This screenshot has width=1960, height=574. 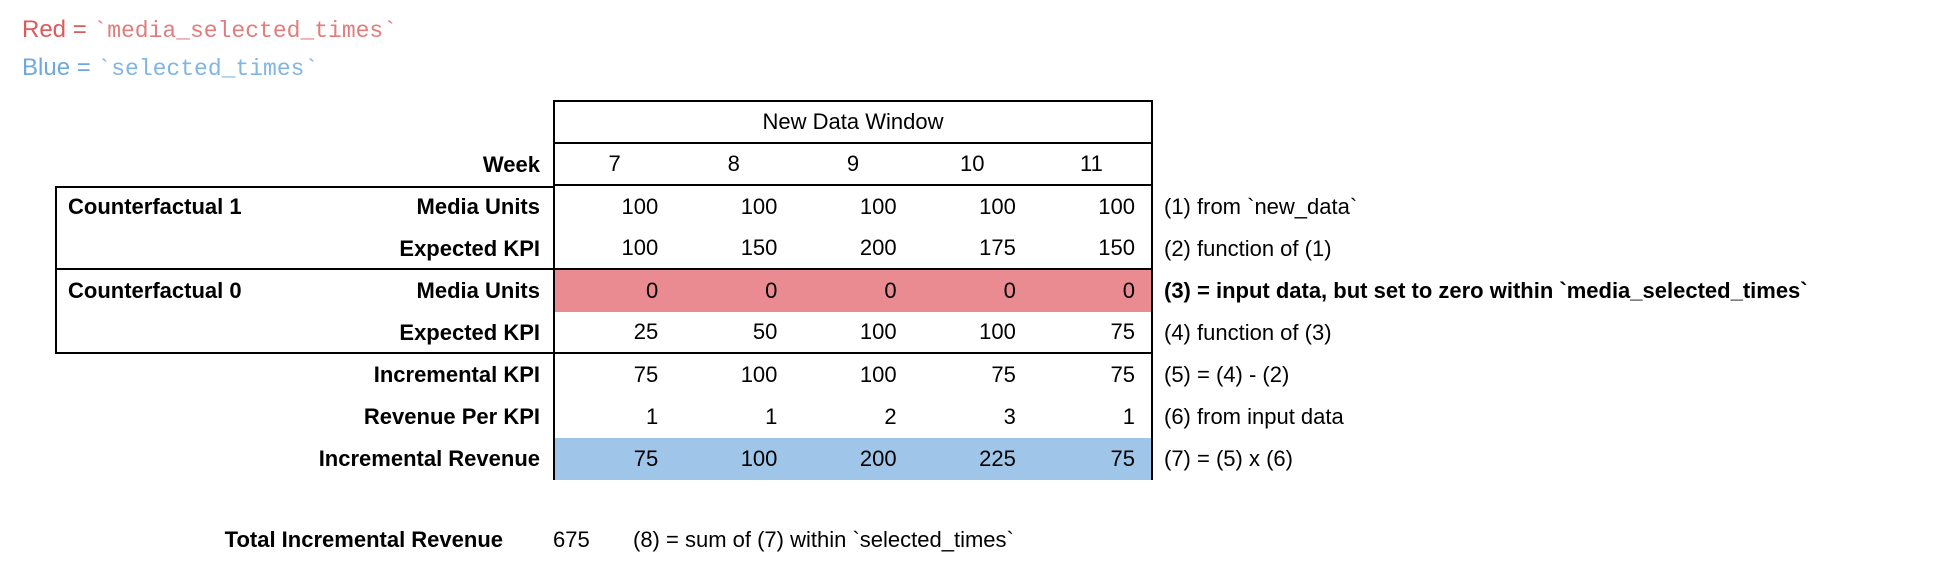 I want to click on section-label-counterfactual-0: Counterfactual 0, so click(x=155, y=290).